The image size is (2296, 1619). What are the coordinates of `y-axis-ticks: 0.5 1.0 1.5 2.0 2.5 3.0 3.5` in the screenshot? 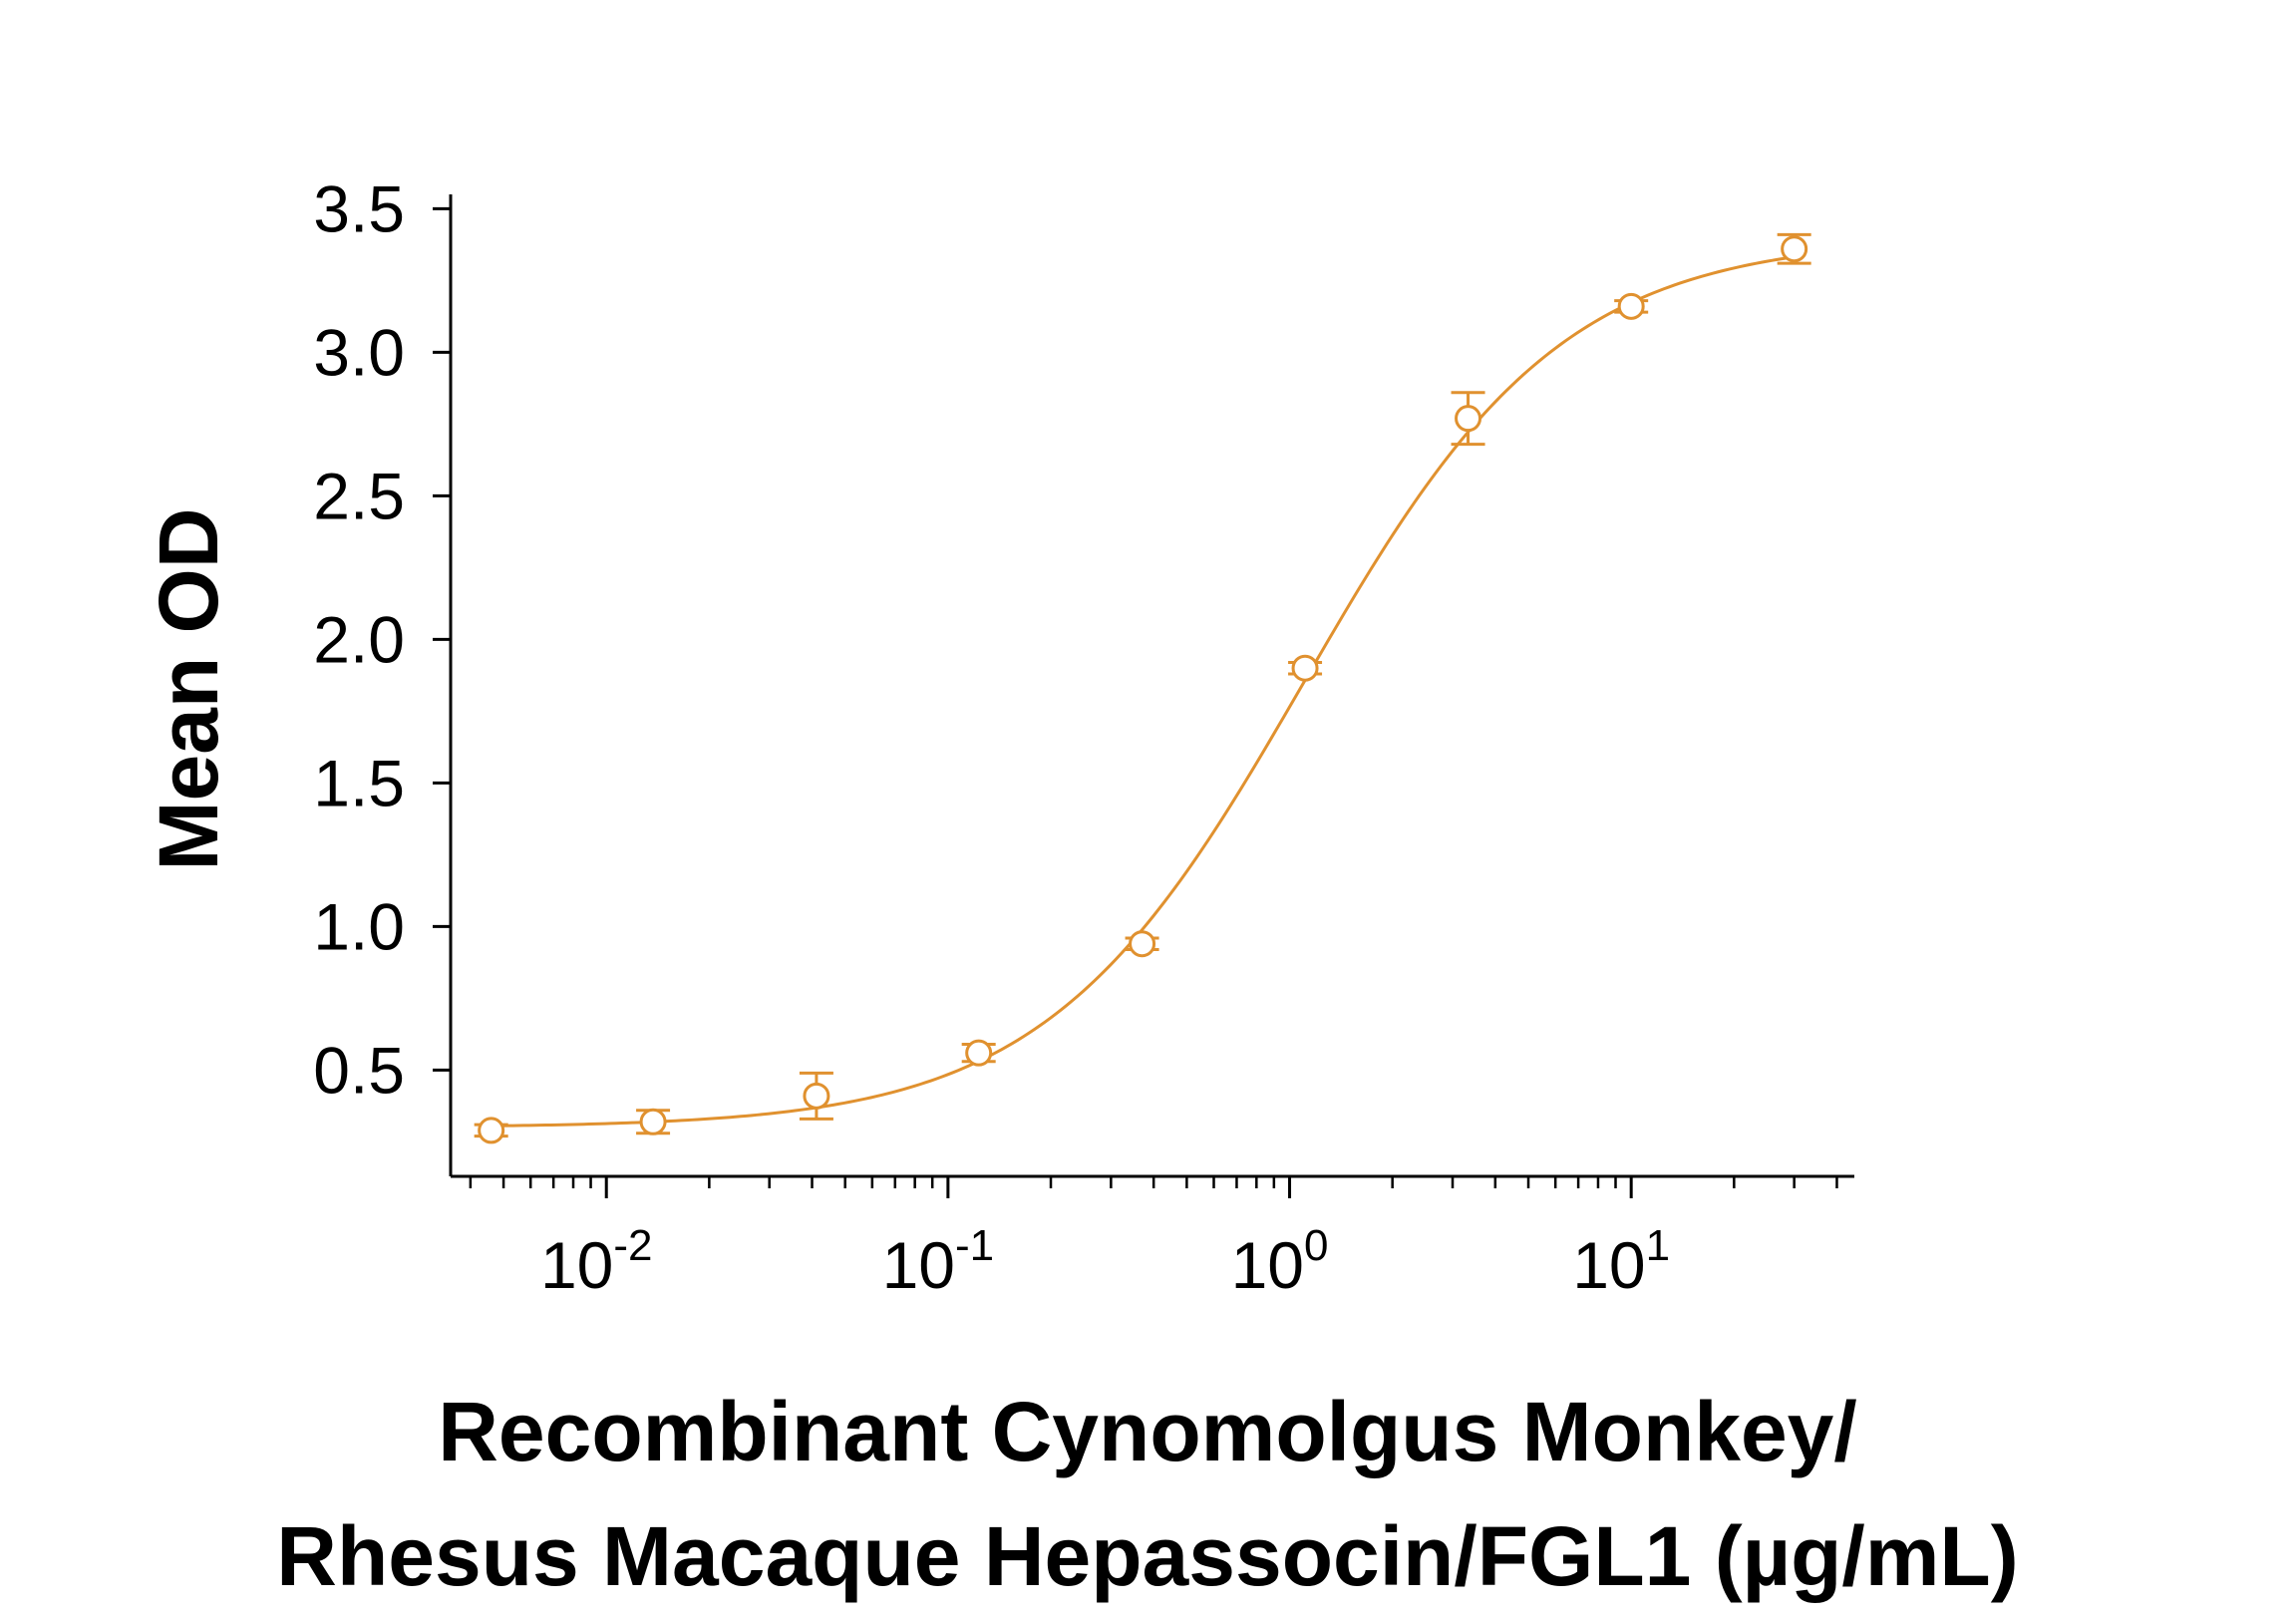 It's located at (382, 639).